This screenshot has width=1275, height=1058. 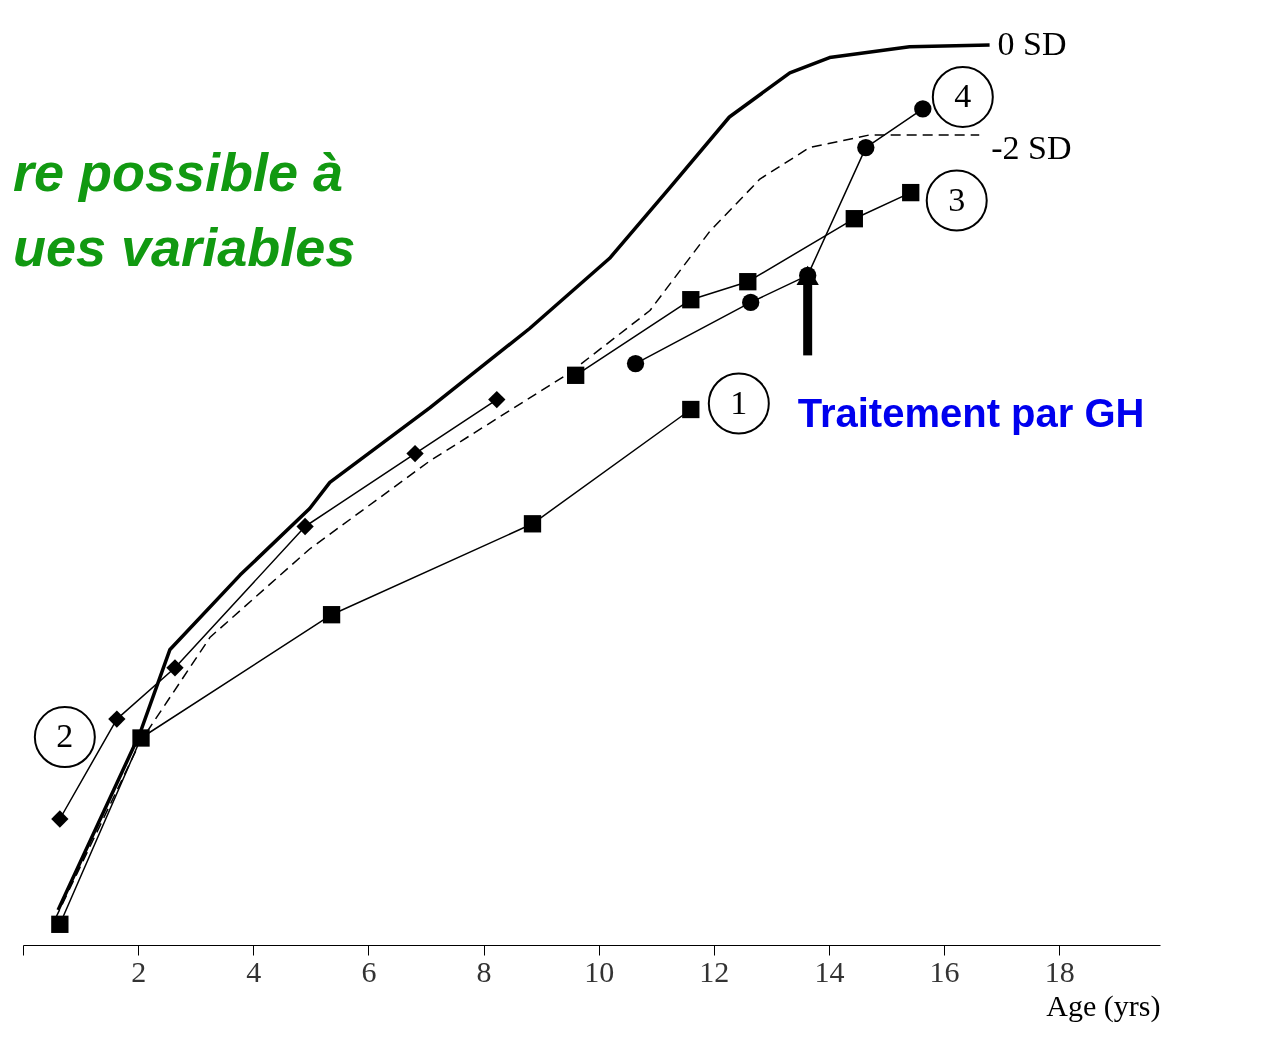 I want to click on series-label: 2, so click(x=65, y=736).